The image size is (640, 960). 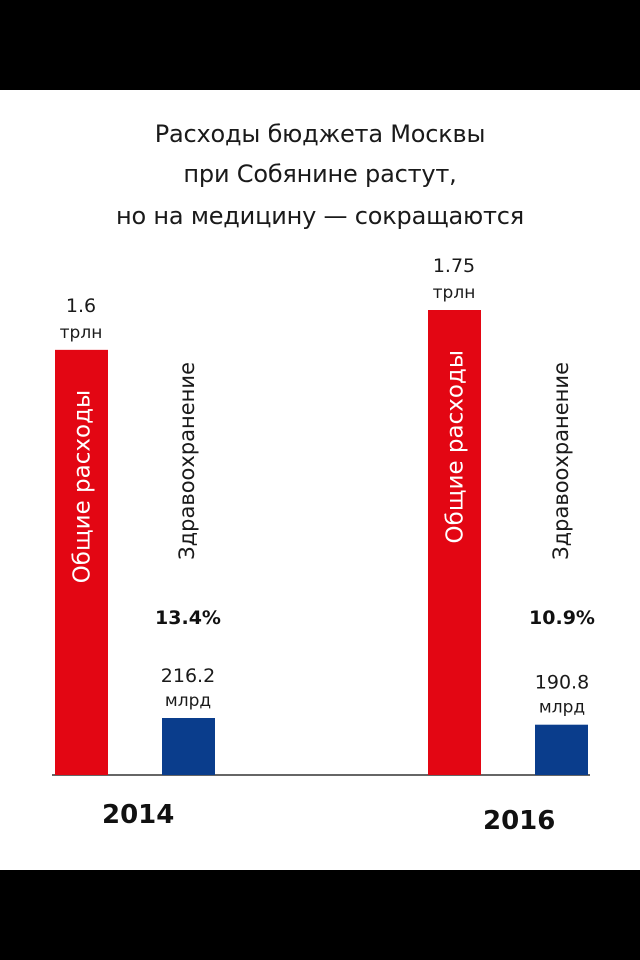 I want to click on series-label-health-2016: Здравоохранение, so click(x=561, y=461).